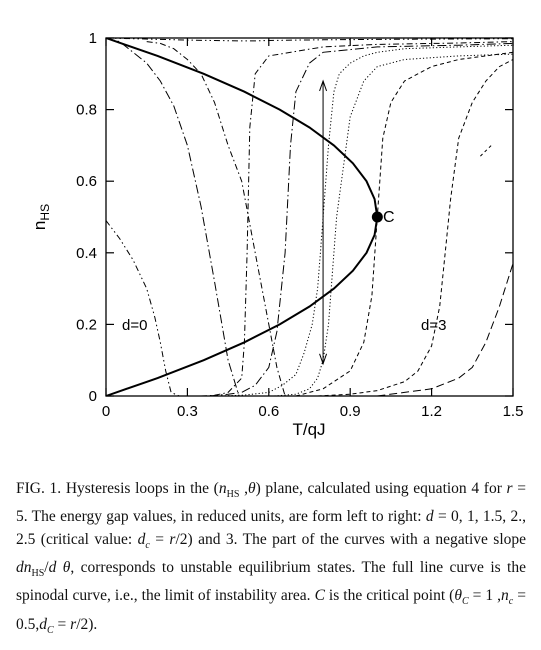 The image size is (541, 650). I want to click on x-tick-label: 0.3, so click(187, 411).